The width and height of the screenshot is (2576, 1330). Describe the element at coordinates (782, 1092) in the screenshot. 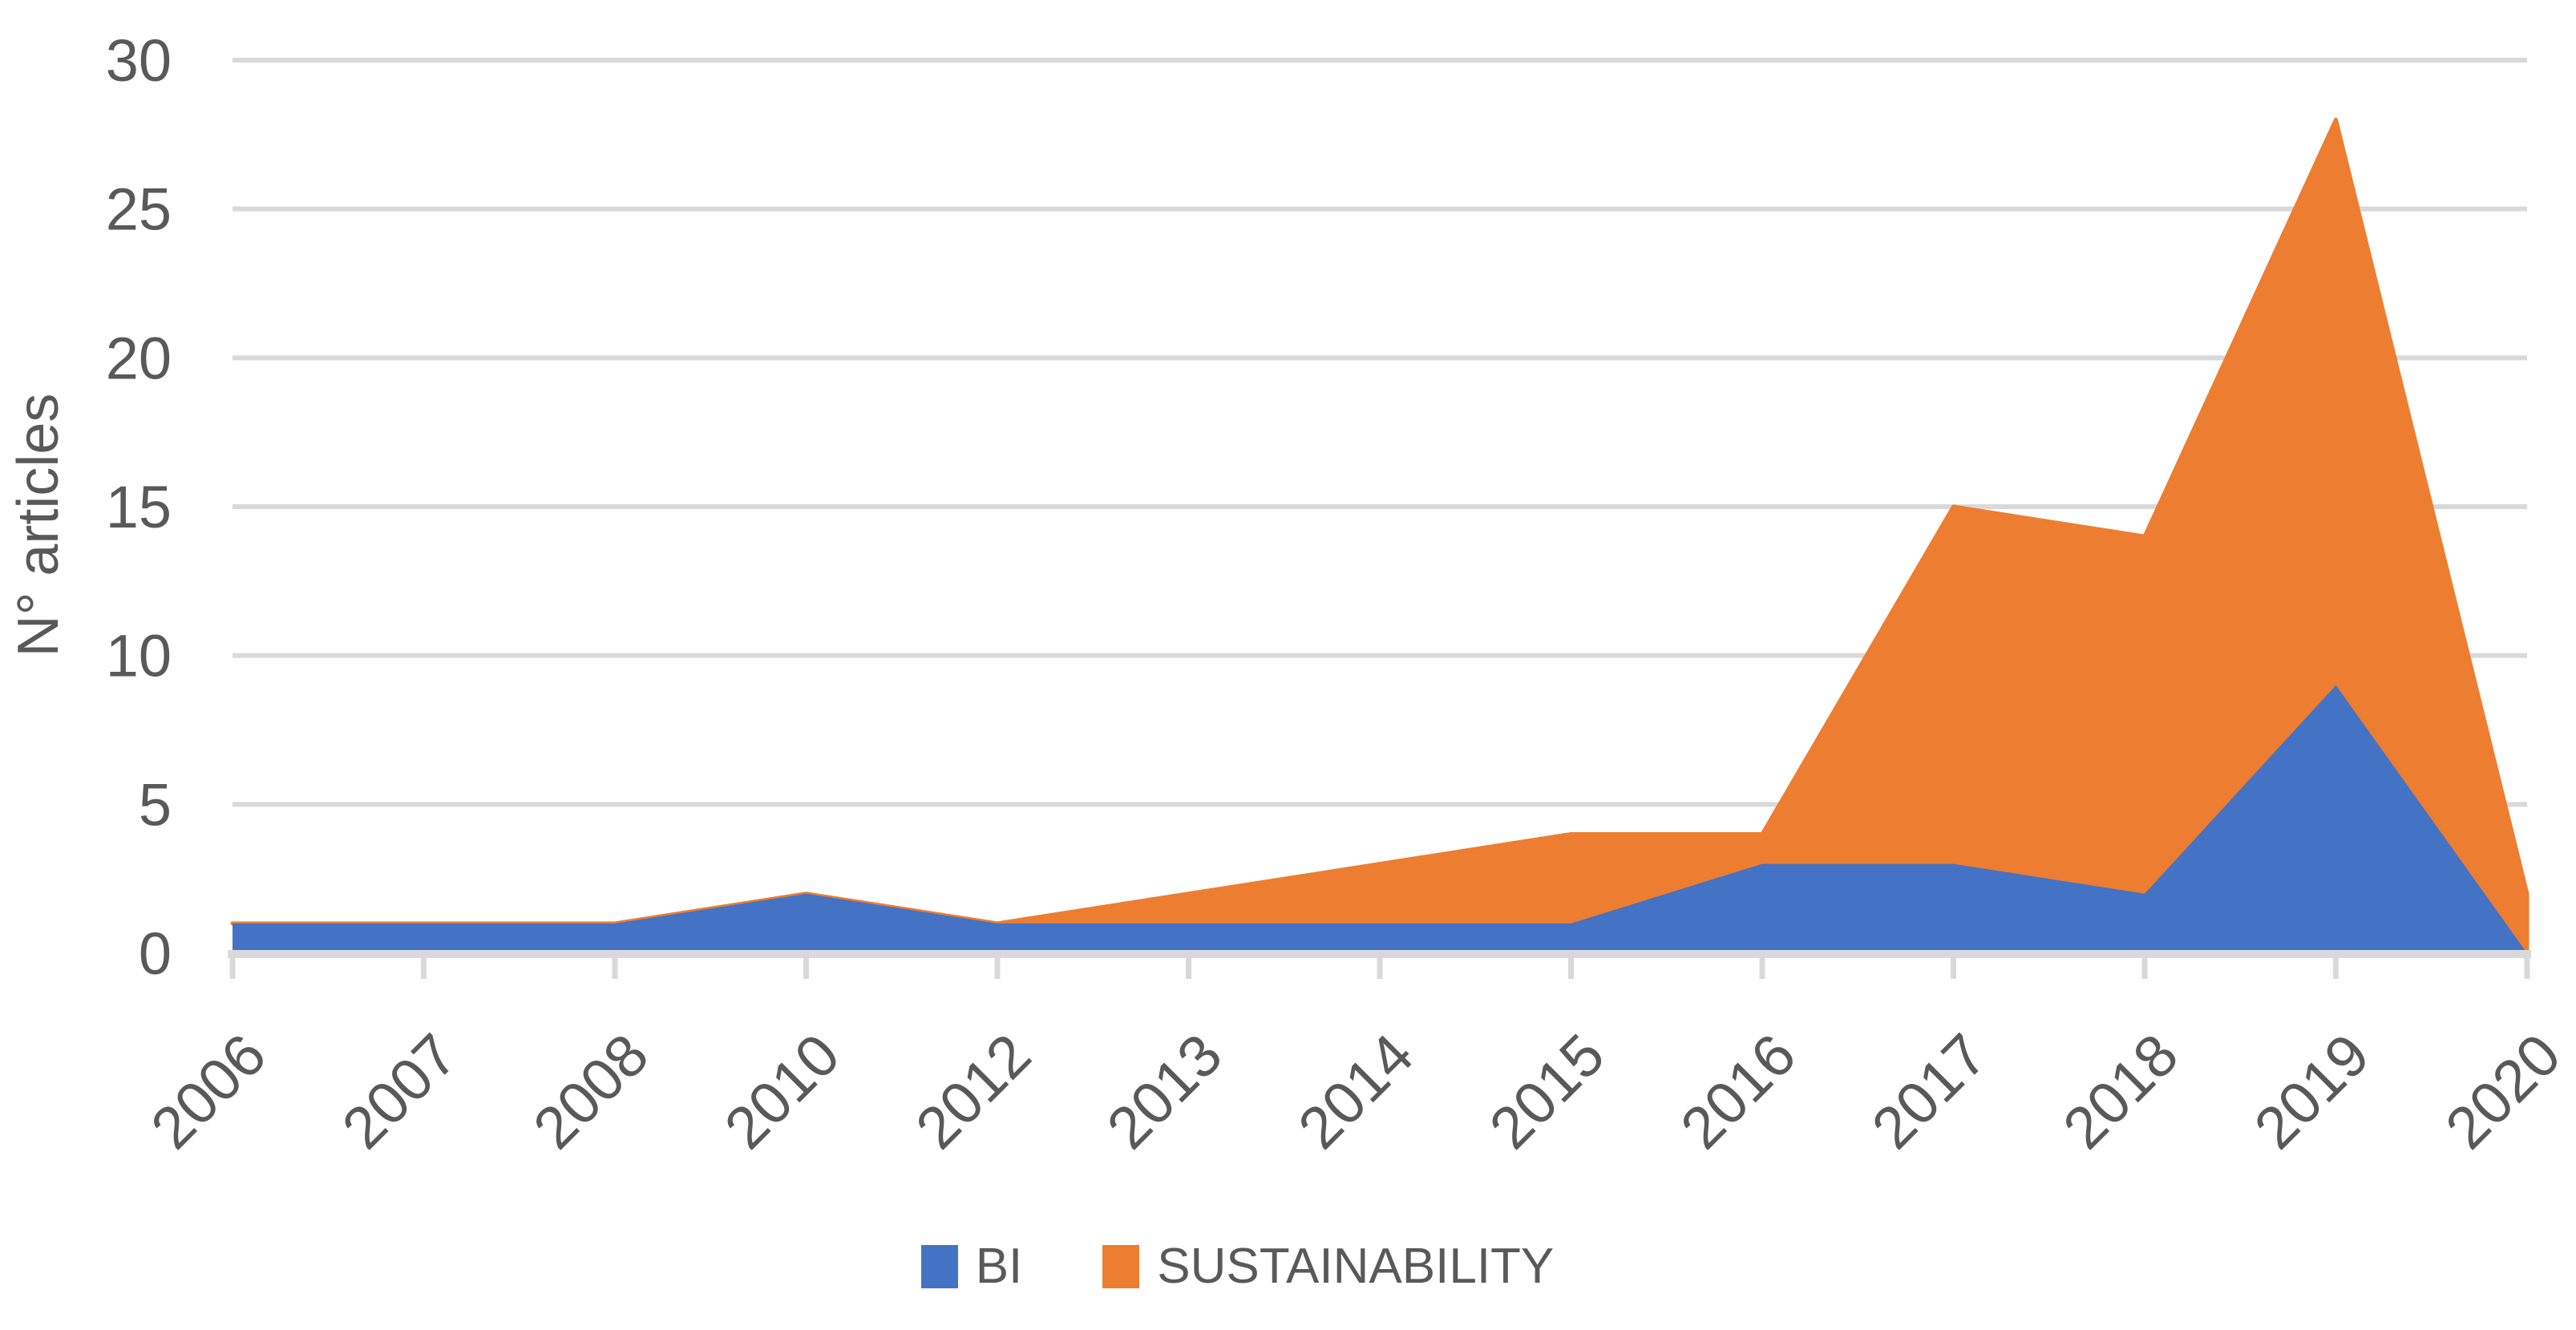

I see `x-tick-label: 2010` at that location.